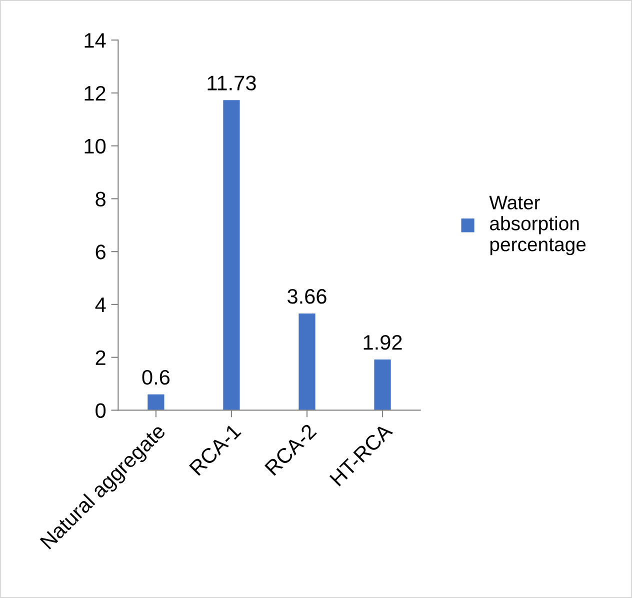 The height and width of the screenshot is (598, 632). Describe the element at coordinates (95, 146) in the screenshot. I see `y-tick-label: 10` at that location.